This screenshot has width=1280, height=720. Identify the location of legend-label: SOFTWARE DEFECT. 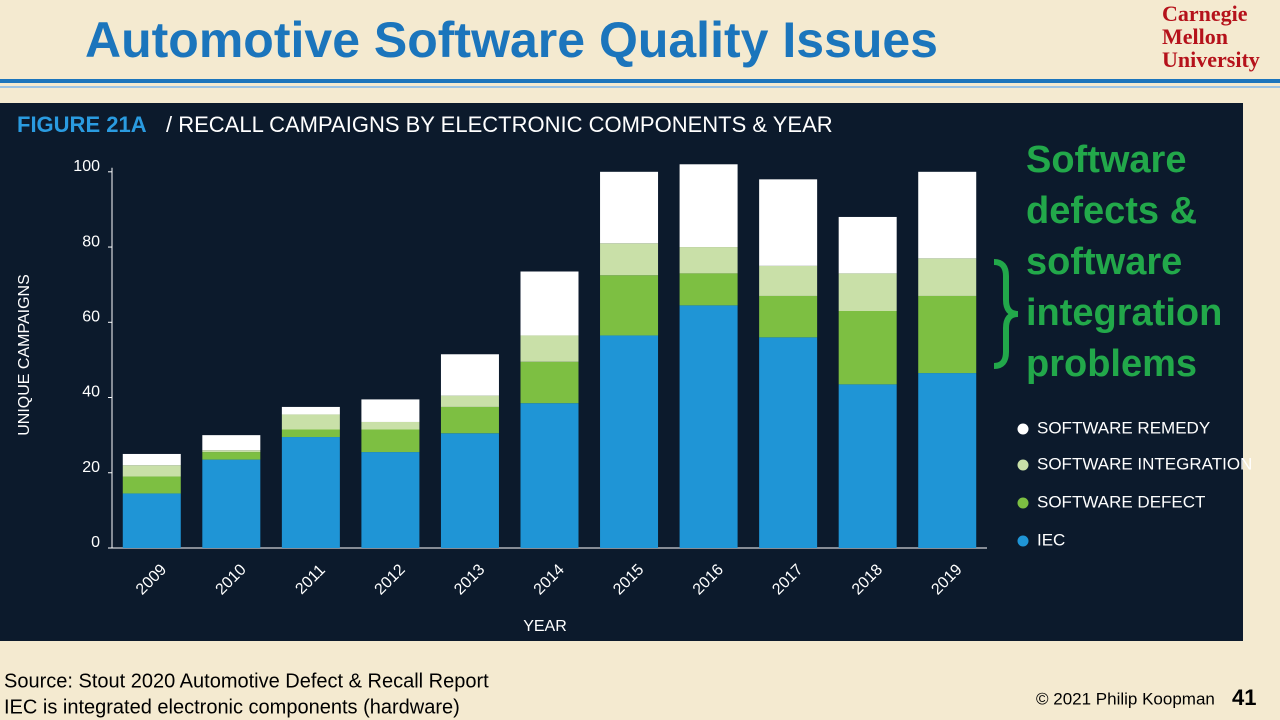
(1121, 501).